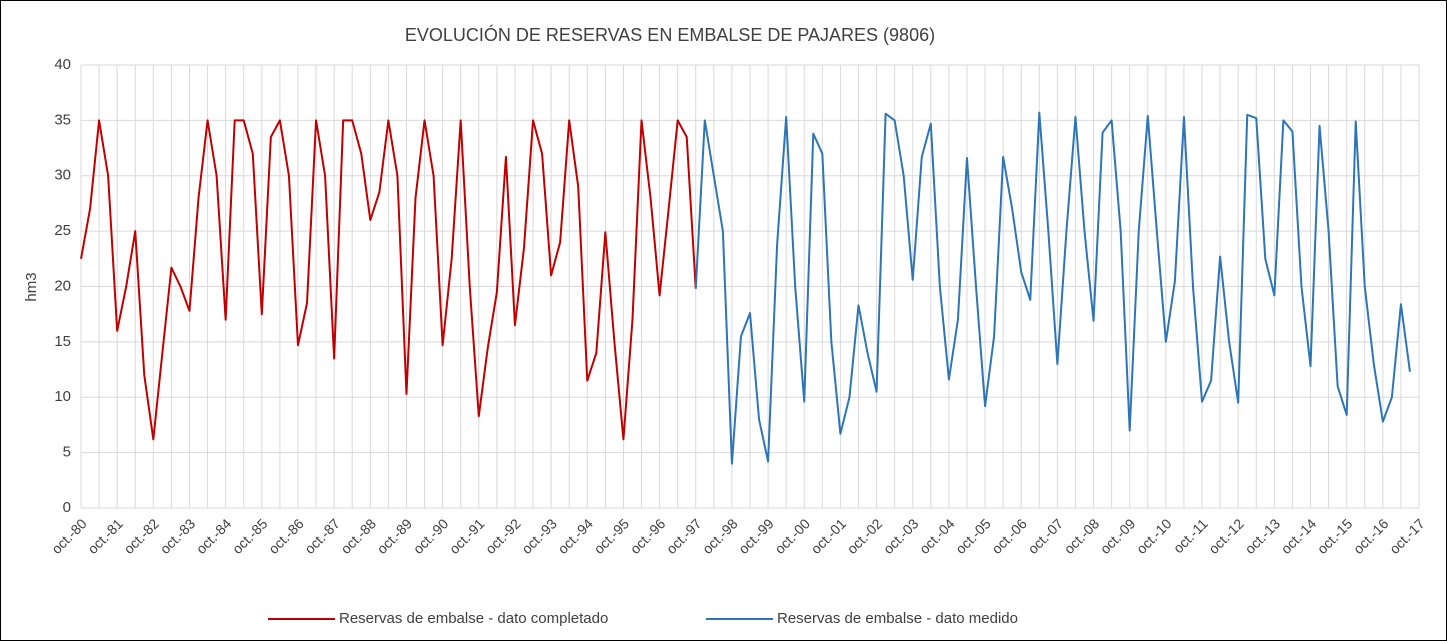 The image size is (1447, 641). What do you see at coordinates (897, 618) in the screenshot?
I see `legend-label: Reservas de embalse - dato medido` at bounding box center [897, 618].